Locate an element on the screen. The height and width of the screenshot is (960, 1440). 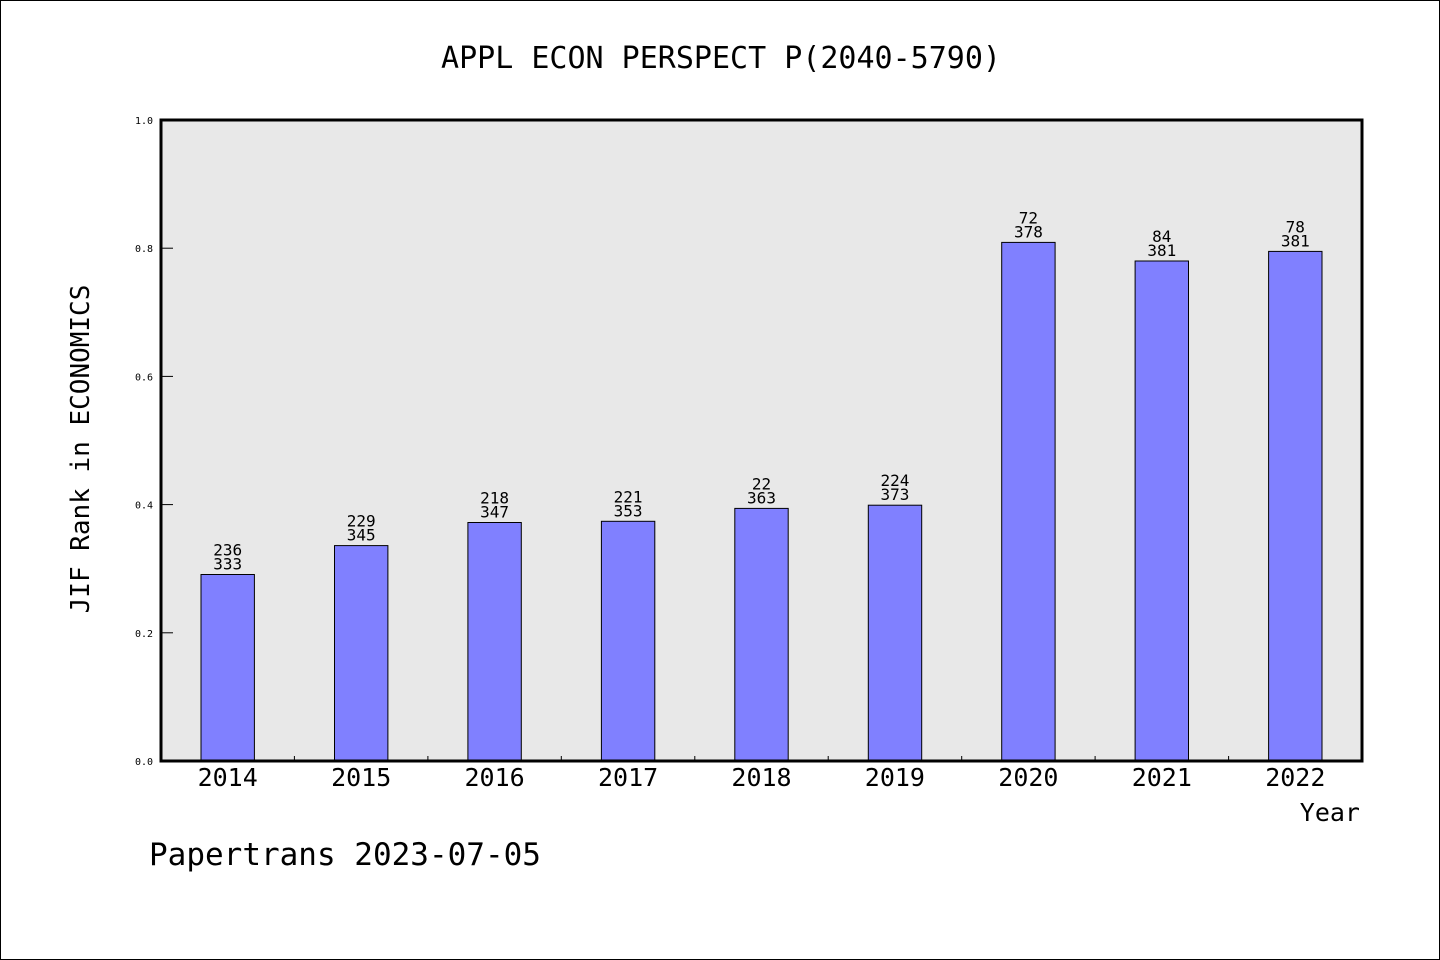
x-axis: 2014 2015 2016 2017 2018 2019 2020 2021 2022 is located at coordinates (761, 774).